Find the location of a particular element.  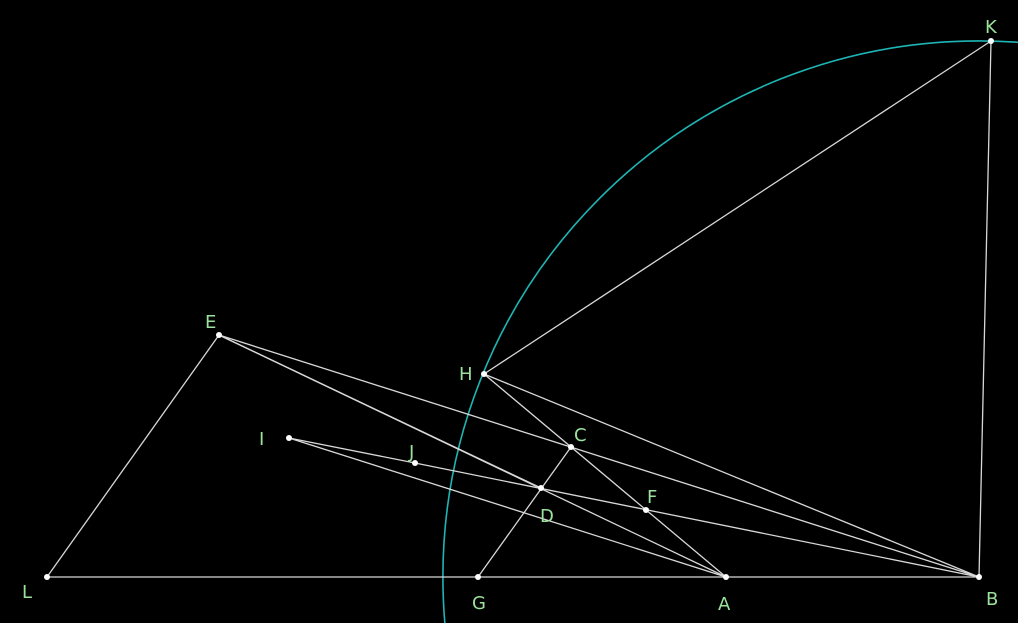

point-k is located at coordinates (991, 41).